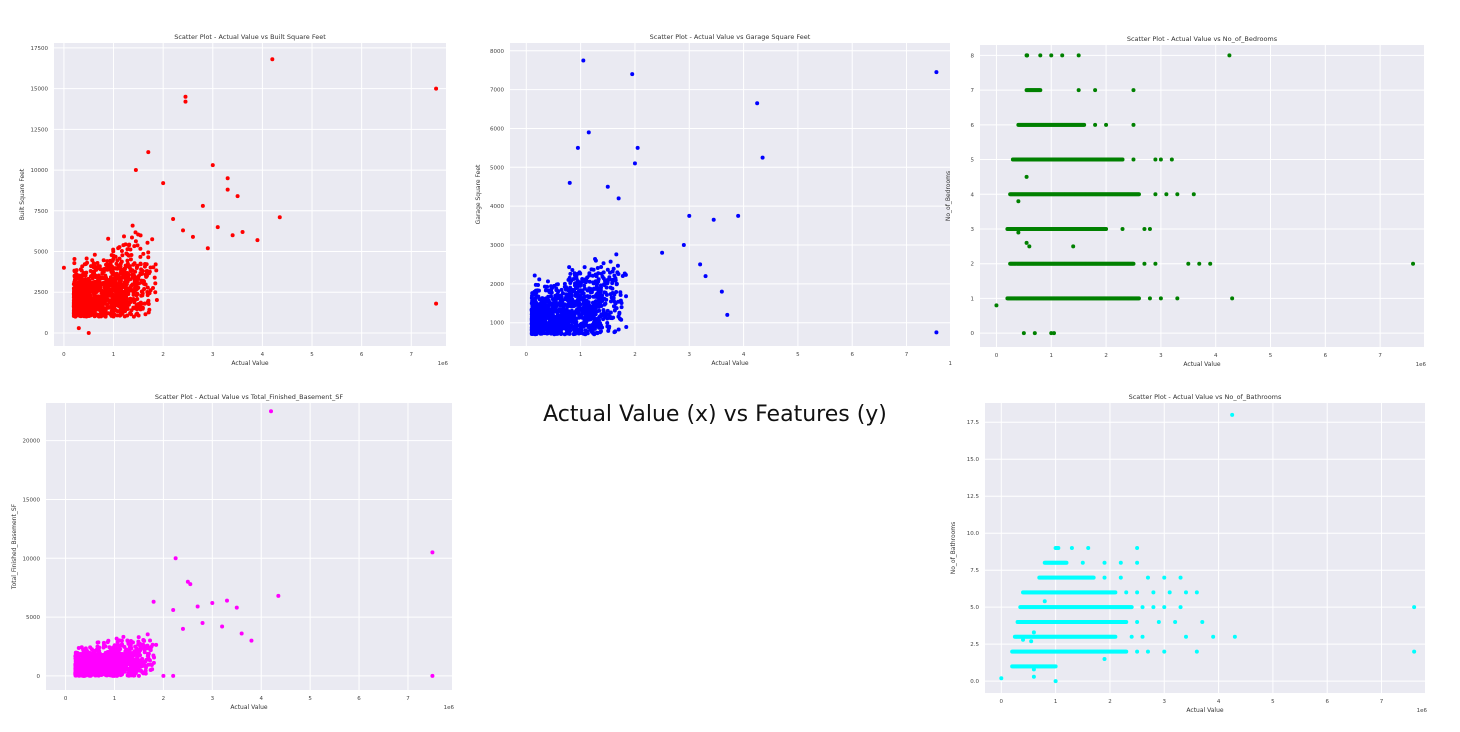 The width and height of the screenshot is (1460, 732). I want to click on y-axis-label: Garage Square Feet, so click(478, 194).